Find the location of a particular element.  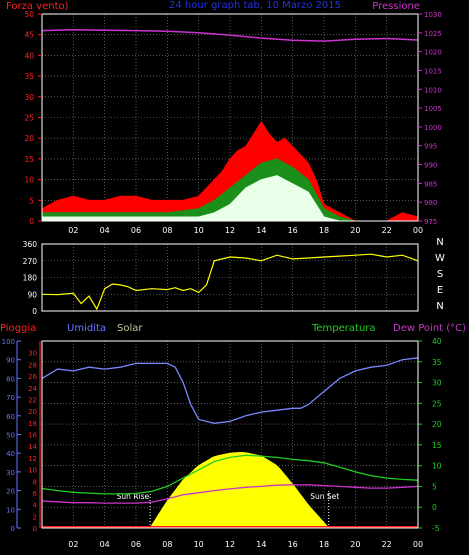

direction-frame is located at coordinates (230, 277).